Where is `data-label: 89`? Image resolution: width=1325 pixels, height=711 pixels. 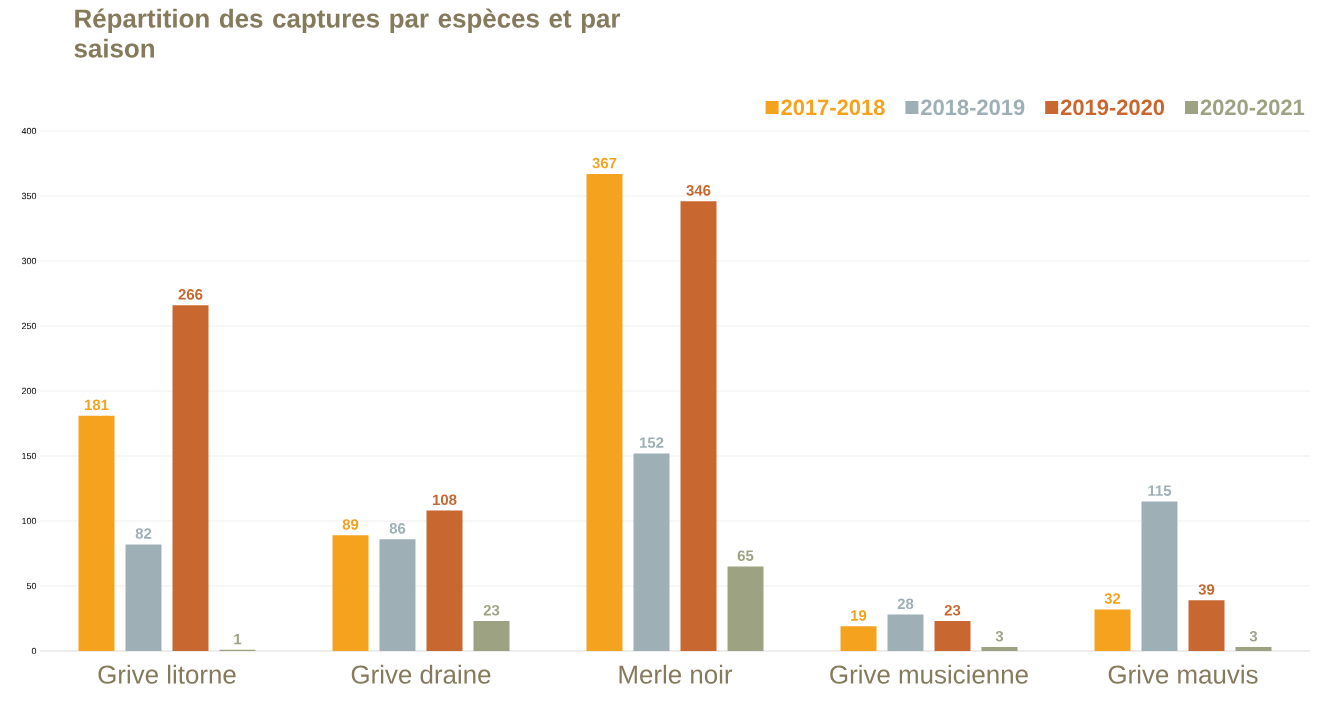 data-label: 89 is located at coordinates (350, 524).